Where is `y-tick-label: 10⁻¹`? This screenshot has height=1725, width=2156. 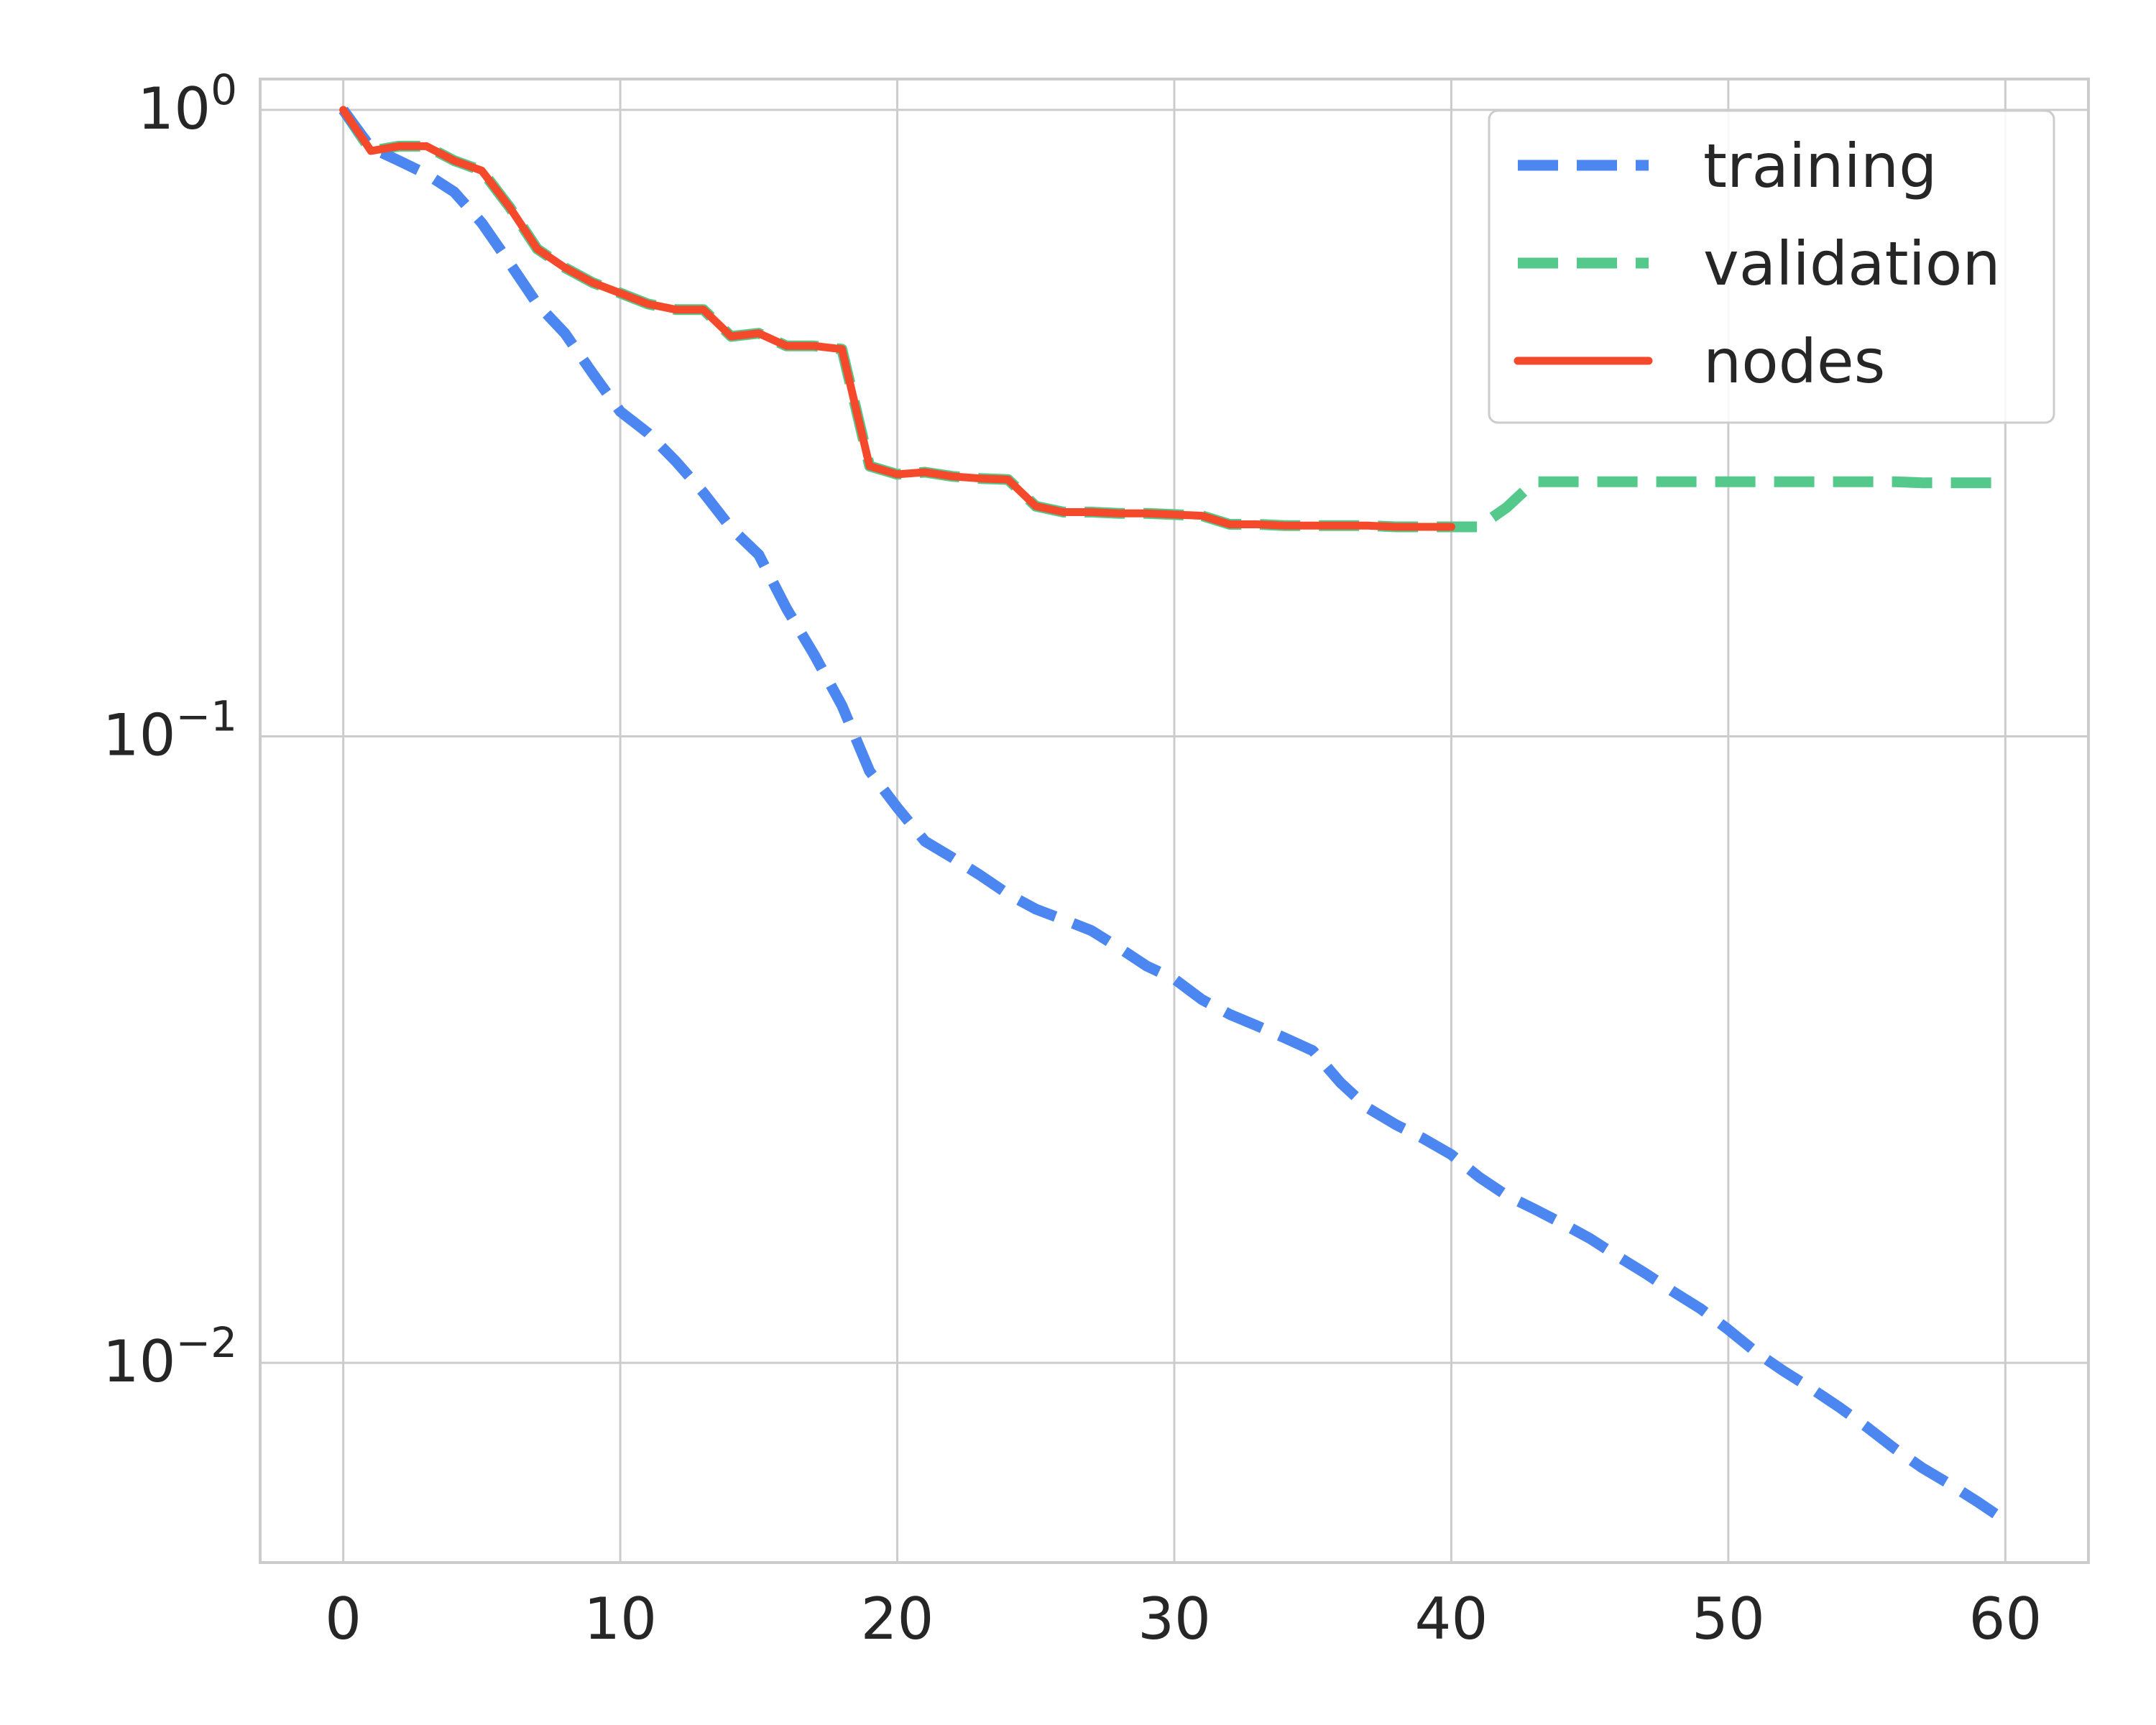
y-tick-label: 10⁻¹ is located at coordinates (170, 730).